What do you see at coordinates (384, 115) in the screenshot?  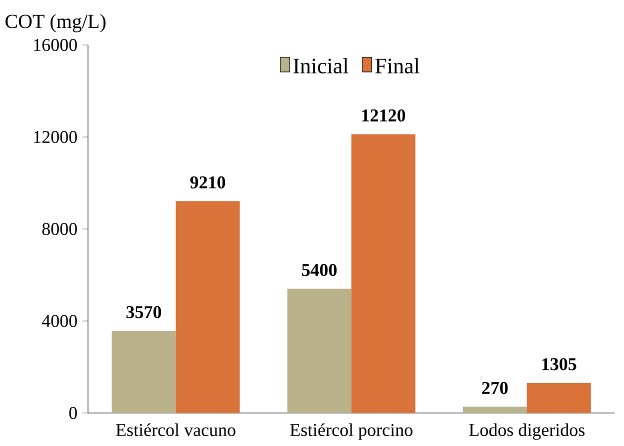 I see `data-label: 12120` at bounding box center [384, 115].